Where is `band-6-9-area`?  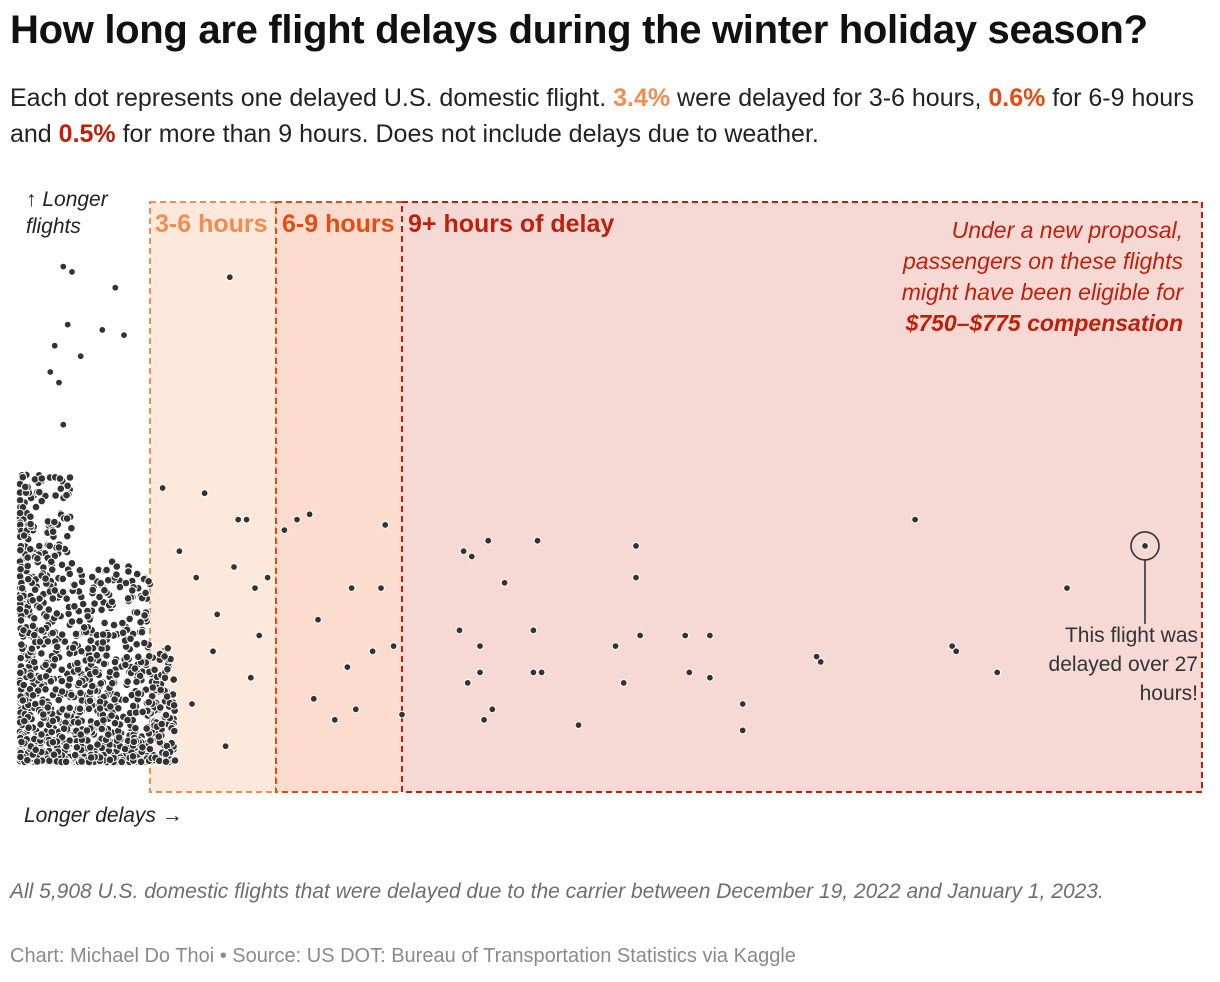
band-6-9-area is located at coordinates (339, 497).